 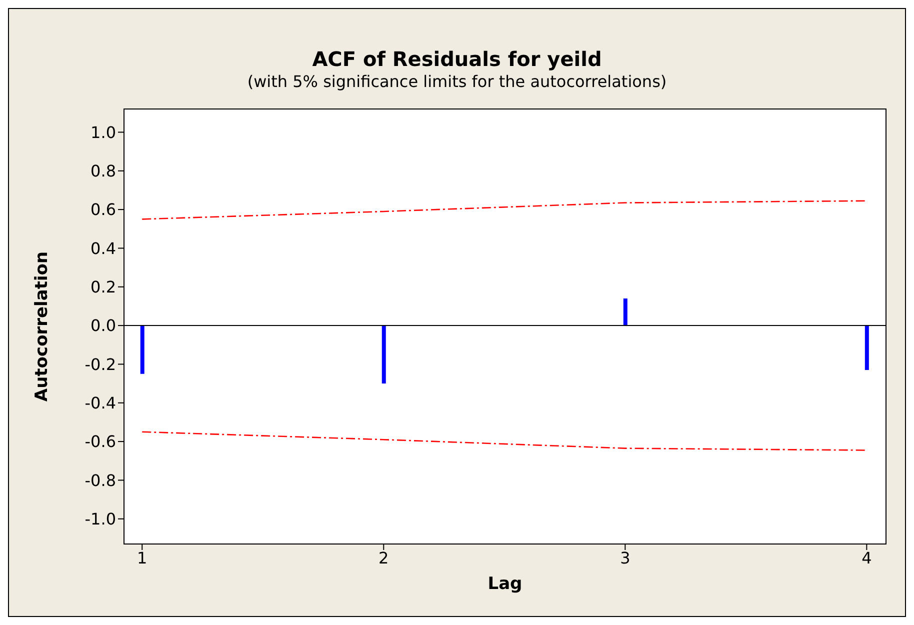 I want to click on chart-subtitle: (with 5% significance limits for the autocorrelations), so click(x=457, y=81).